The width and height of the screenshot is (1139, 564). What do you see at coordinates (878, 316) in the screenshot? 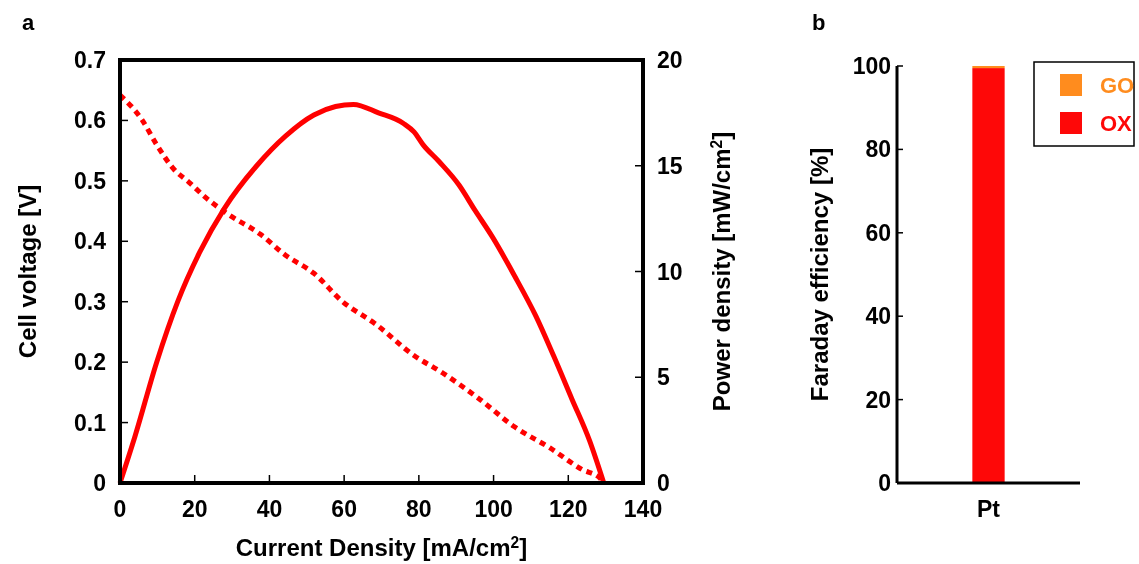
I see `y-tick-label: 40` at bounding box center [878, 316].